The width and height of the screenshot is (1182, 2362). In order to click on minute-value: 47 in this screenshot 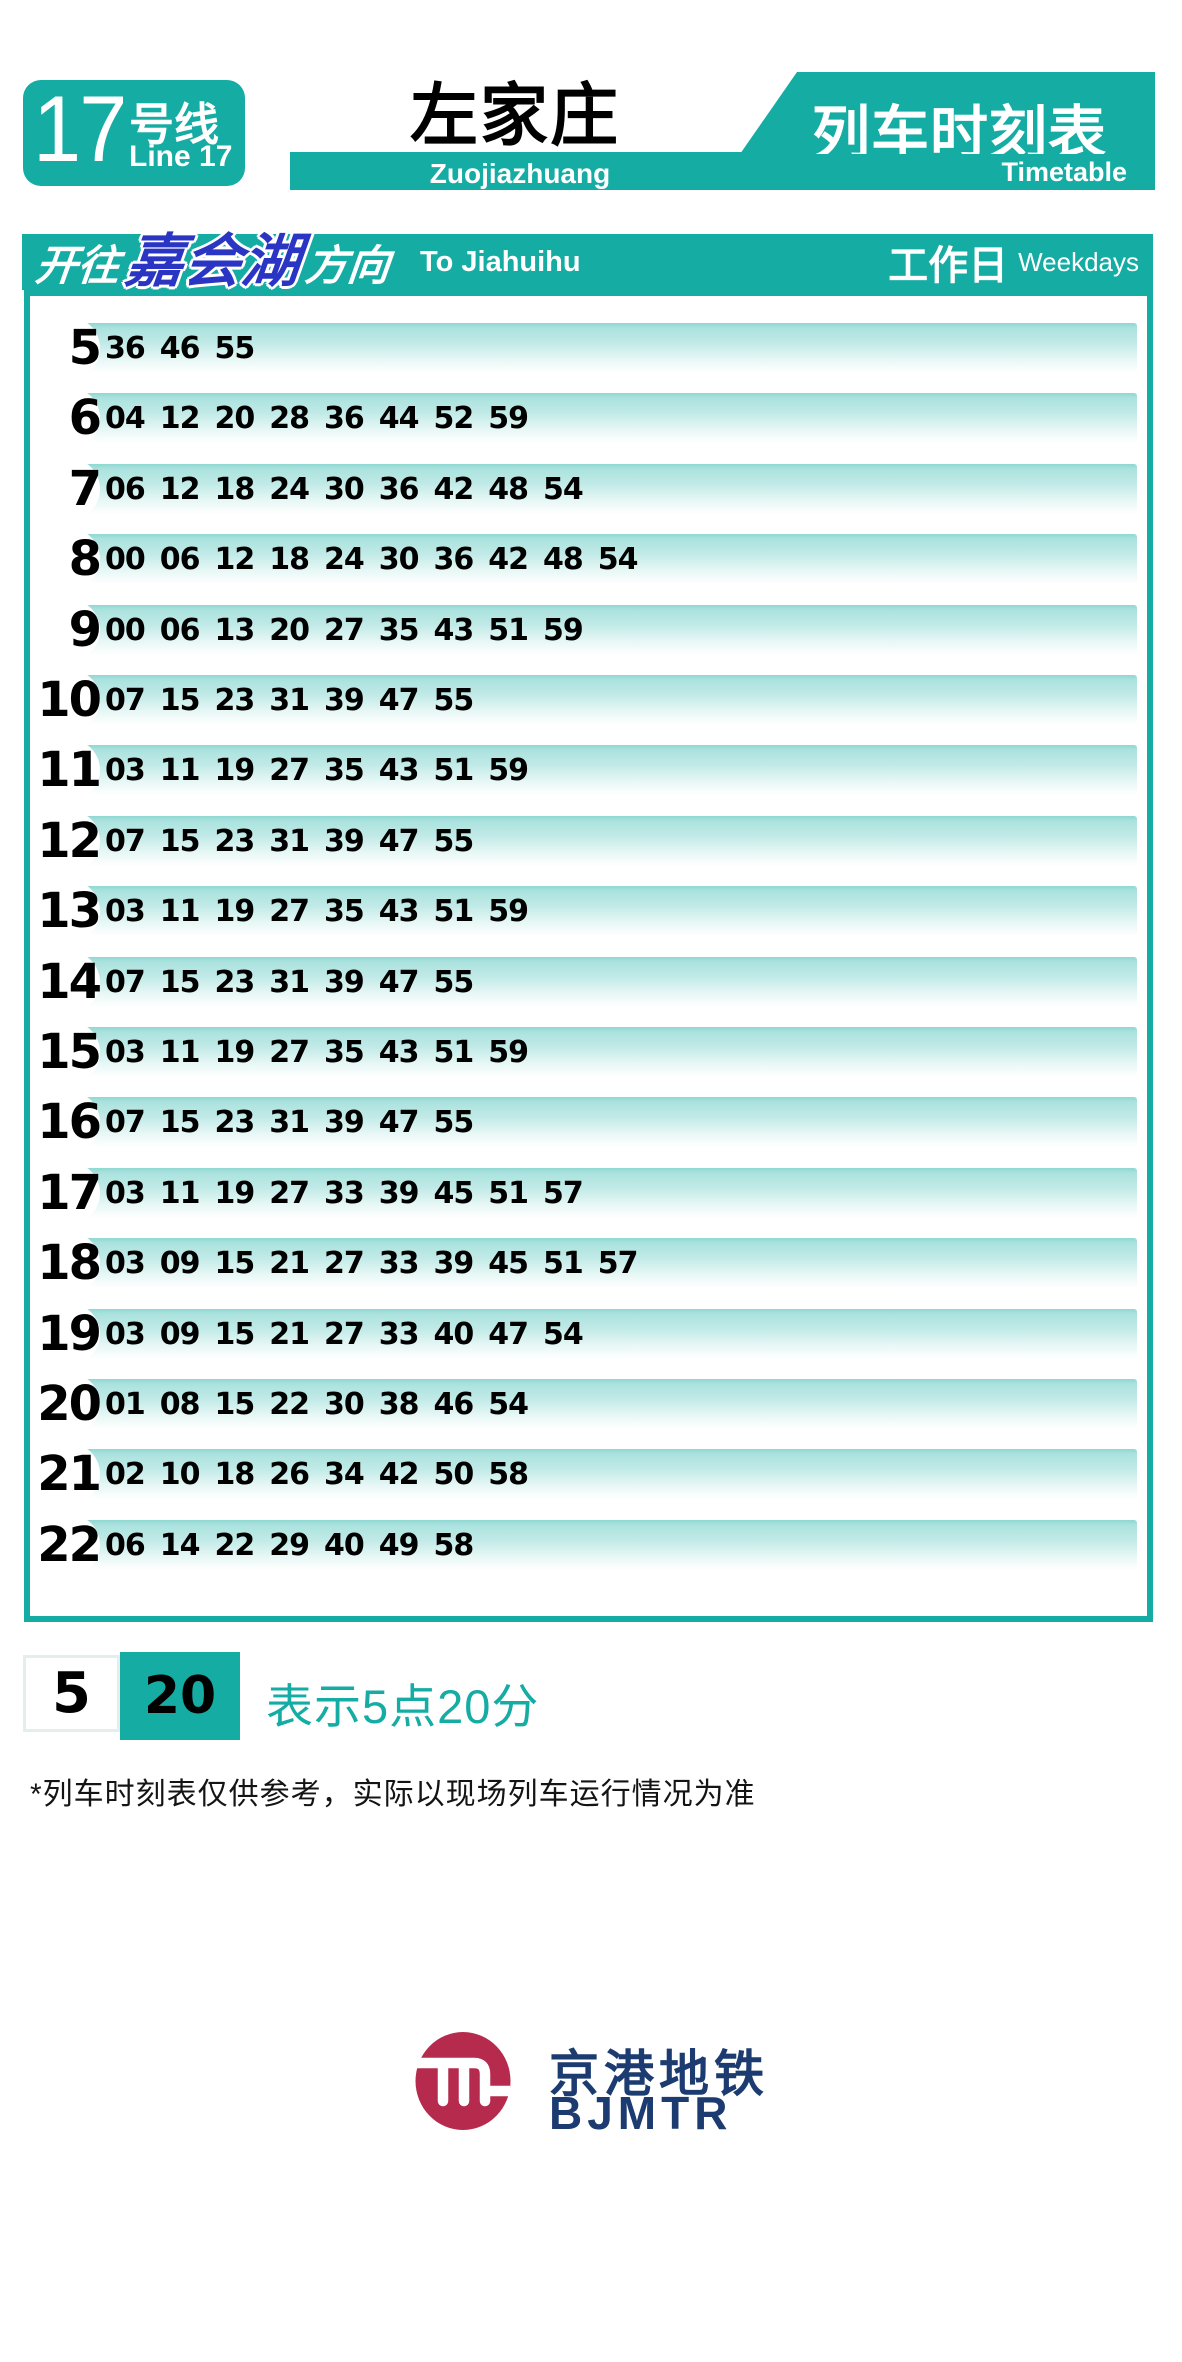, I will do `click(399, 700)`.